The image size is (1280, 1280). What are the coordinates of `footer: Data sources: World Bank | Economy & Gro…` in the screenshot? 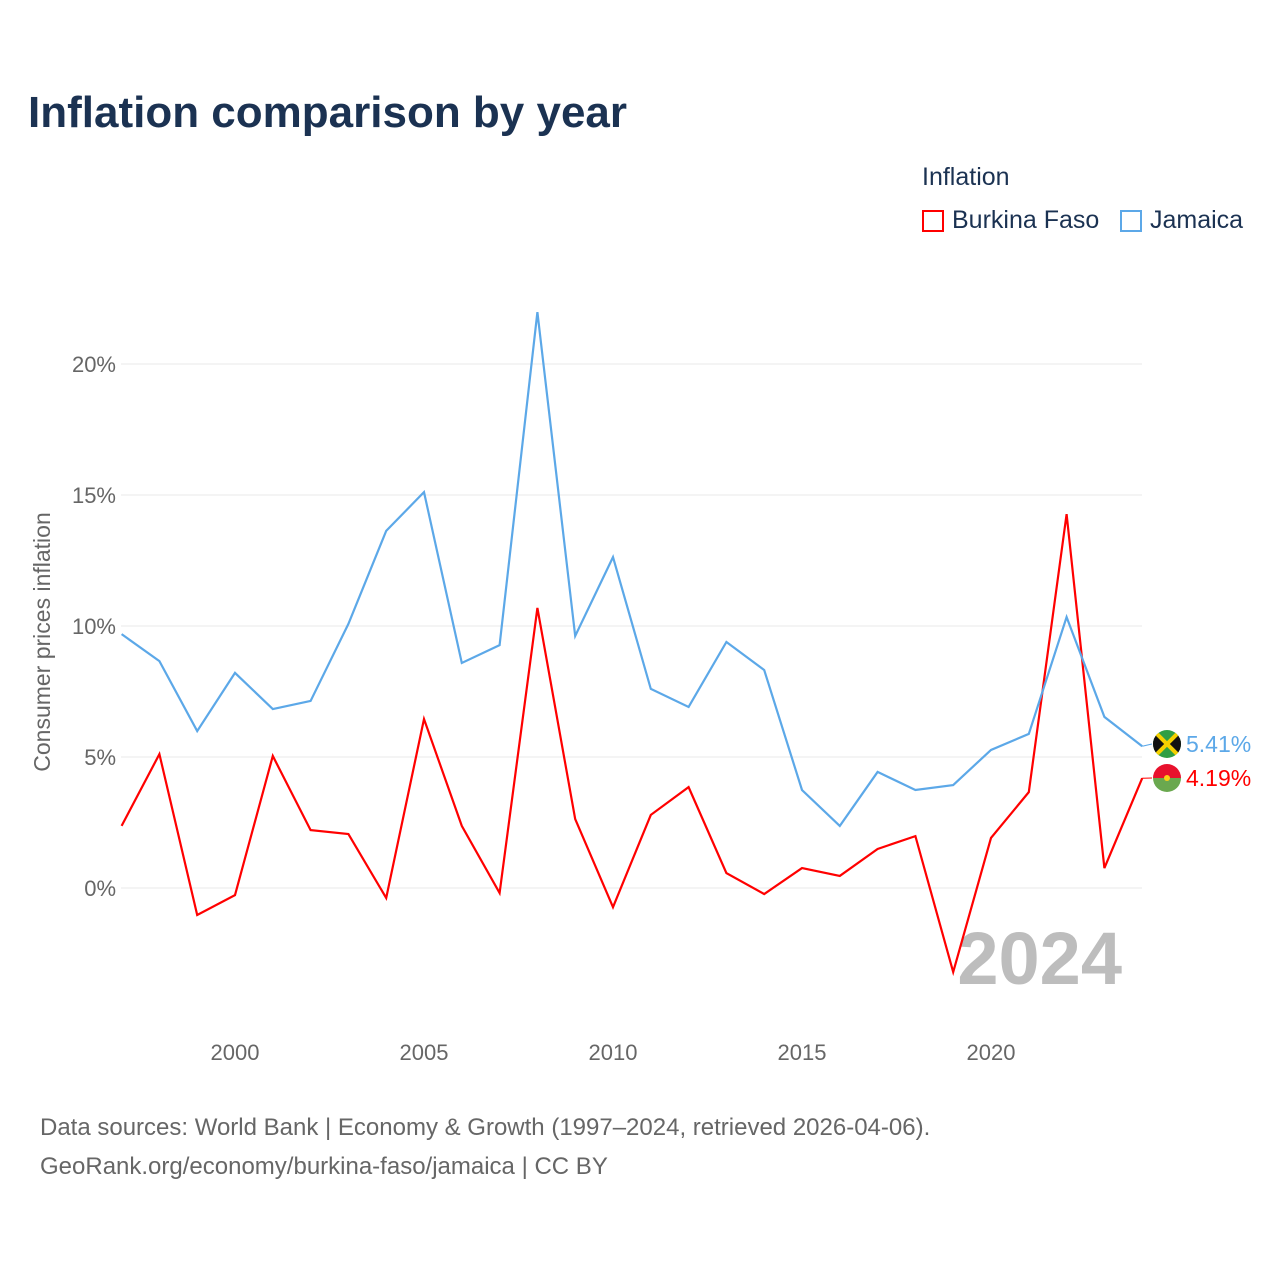 It's located at (485, 1147).